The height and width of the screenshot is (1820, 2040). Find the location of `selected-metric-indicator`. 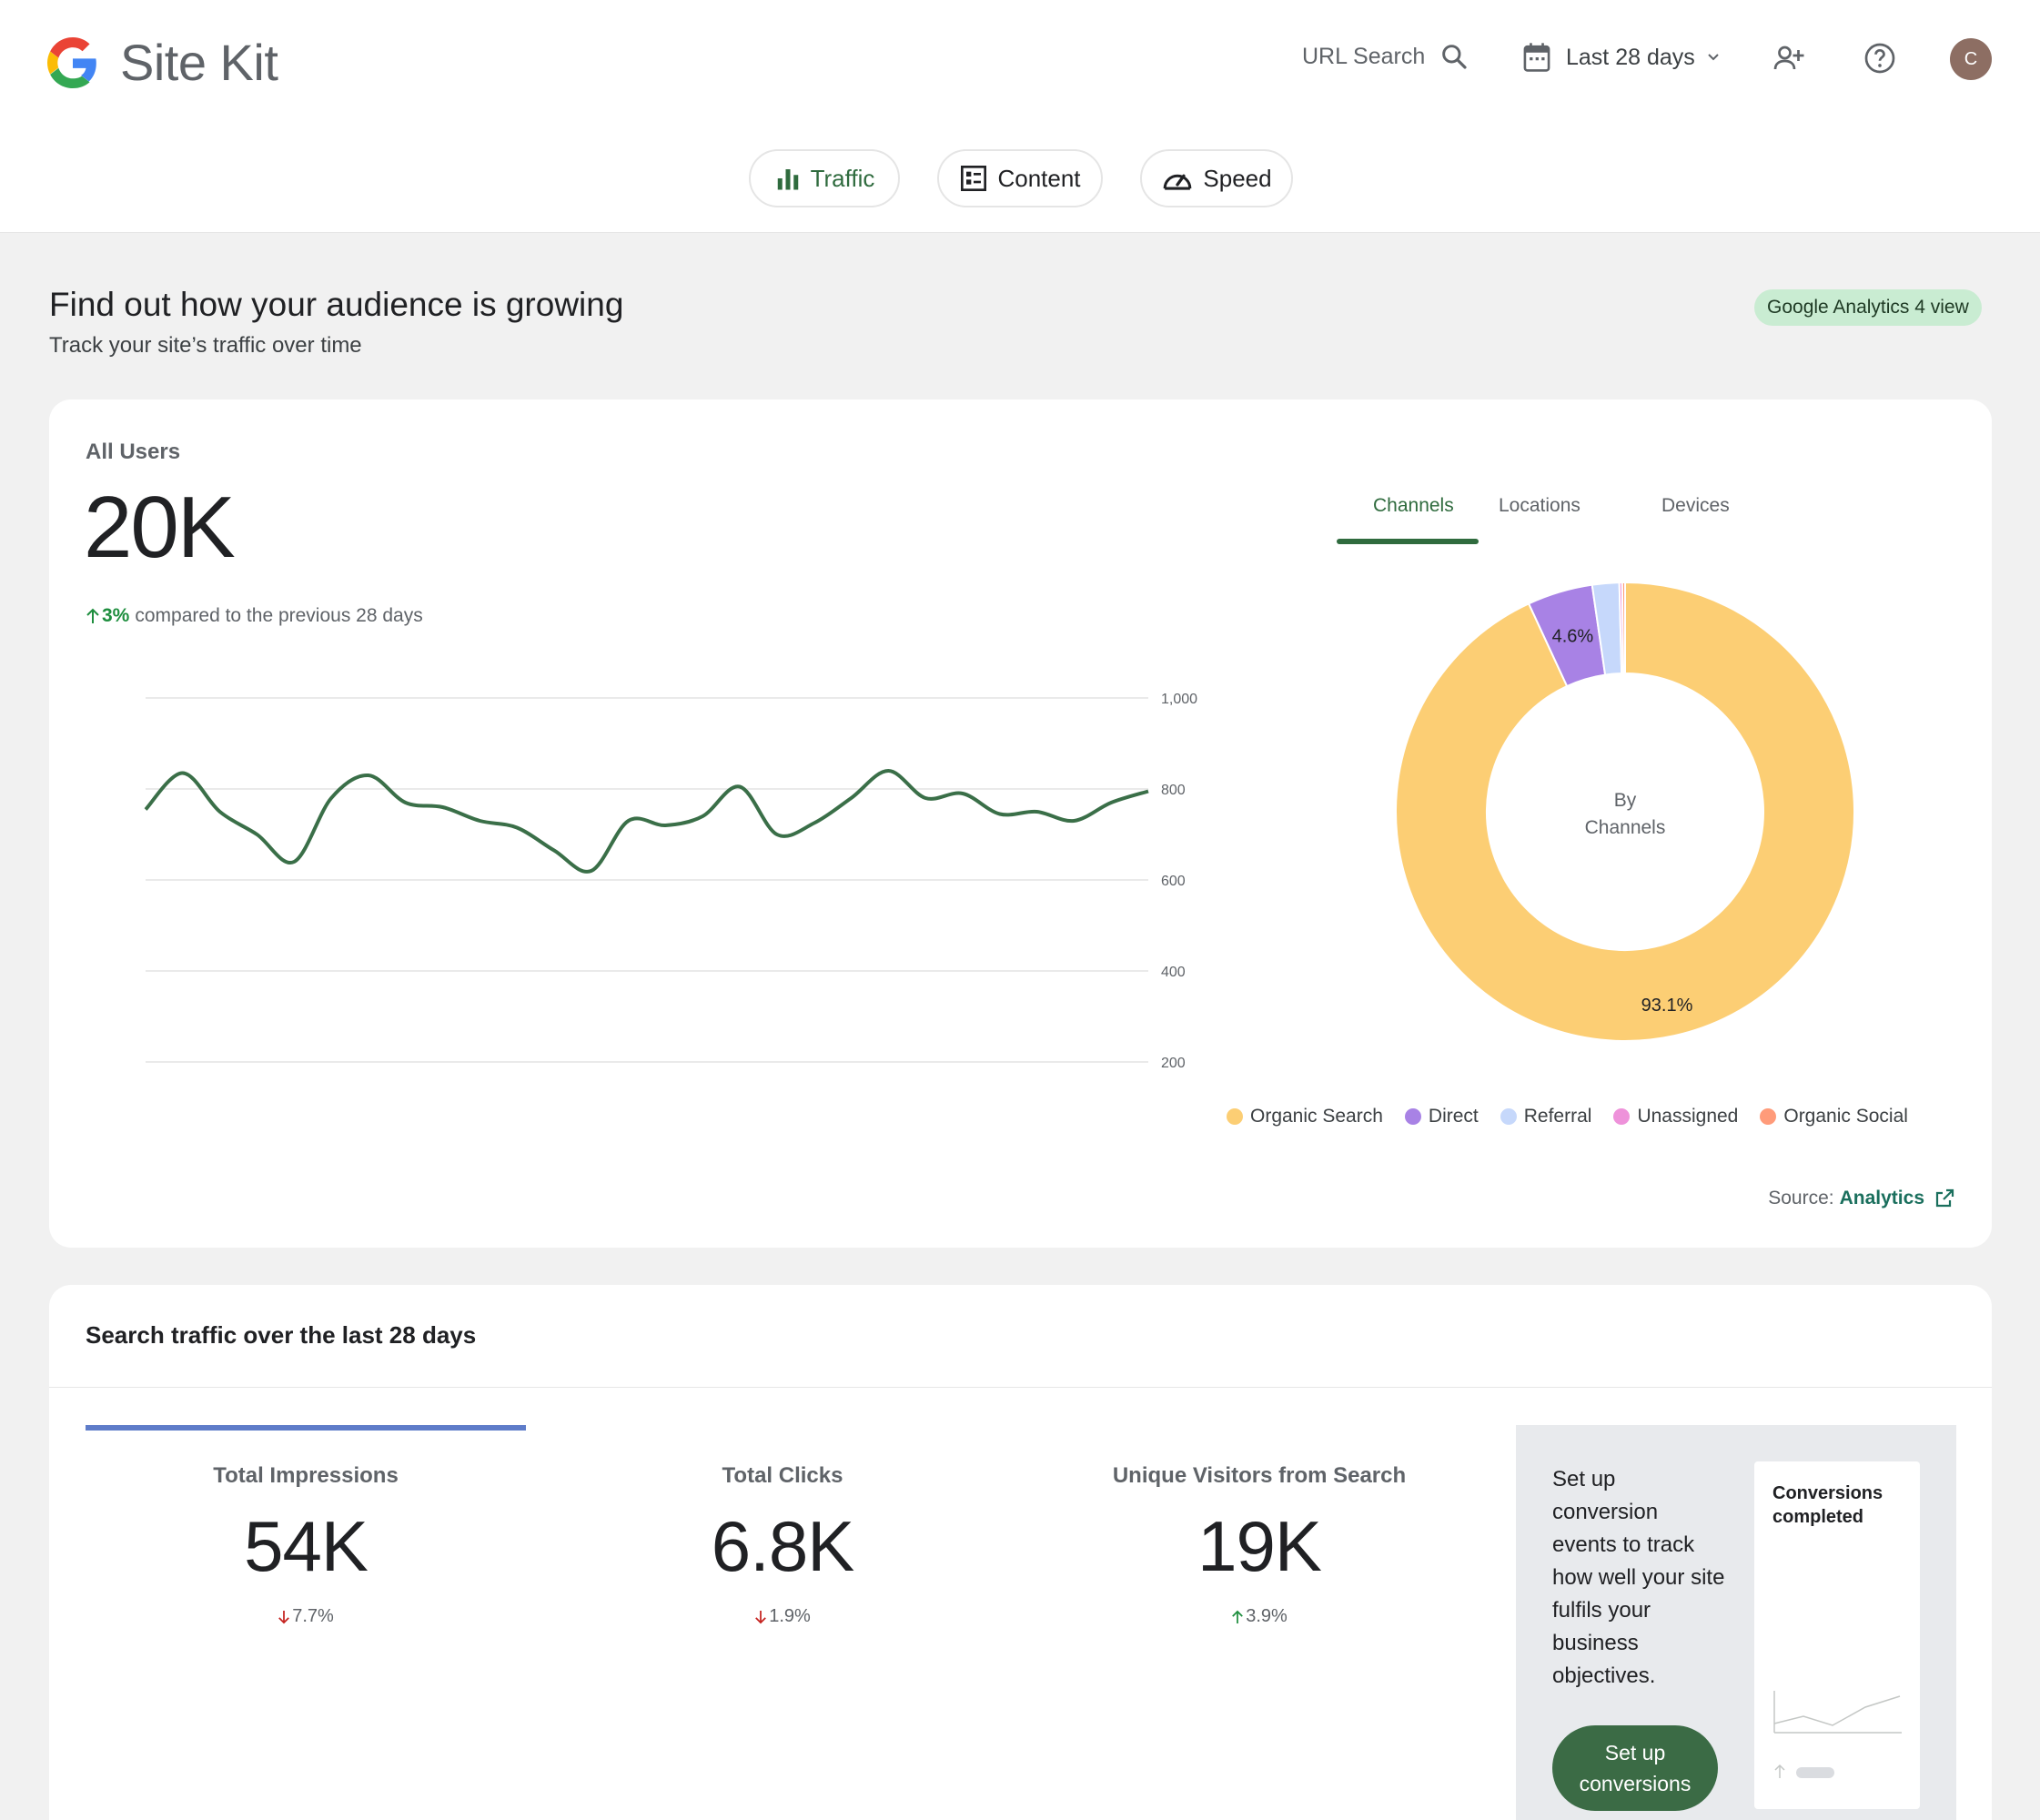

selected-metric-indicator is located at coordinates (306, 1428).